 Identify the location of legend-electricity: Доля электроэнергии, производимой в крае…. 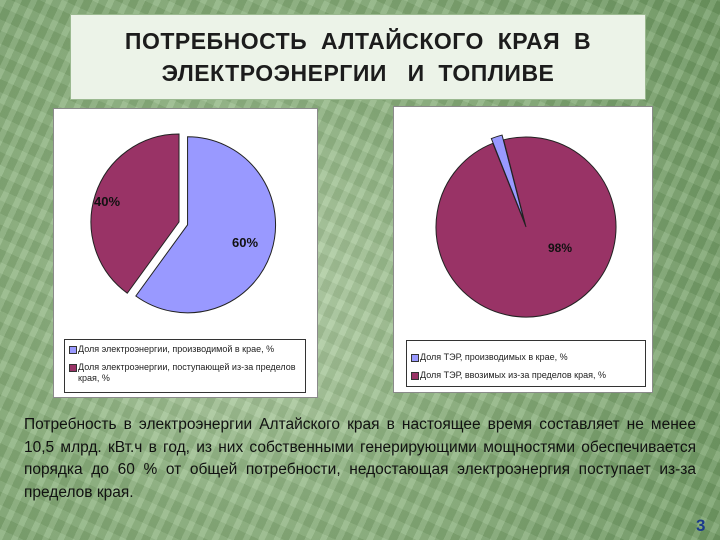
(185, 366).